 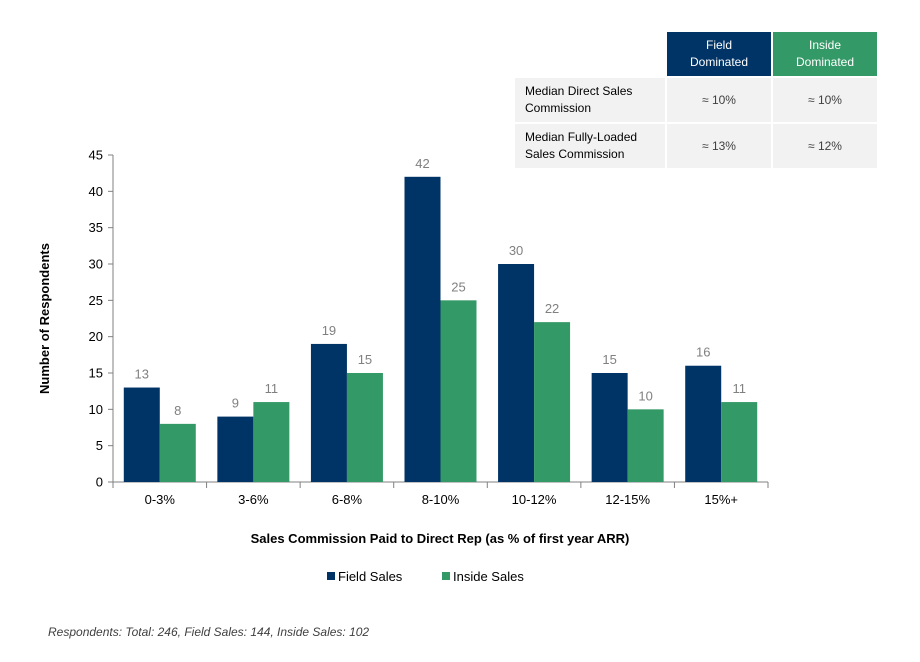 What do you see at coordinates (703, 352) in the screenshot?
I see `data-label: 16` at bounding box center [703, 352].